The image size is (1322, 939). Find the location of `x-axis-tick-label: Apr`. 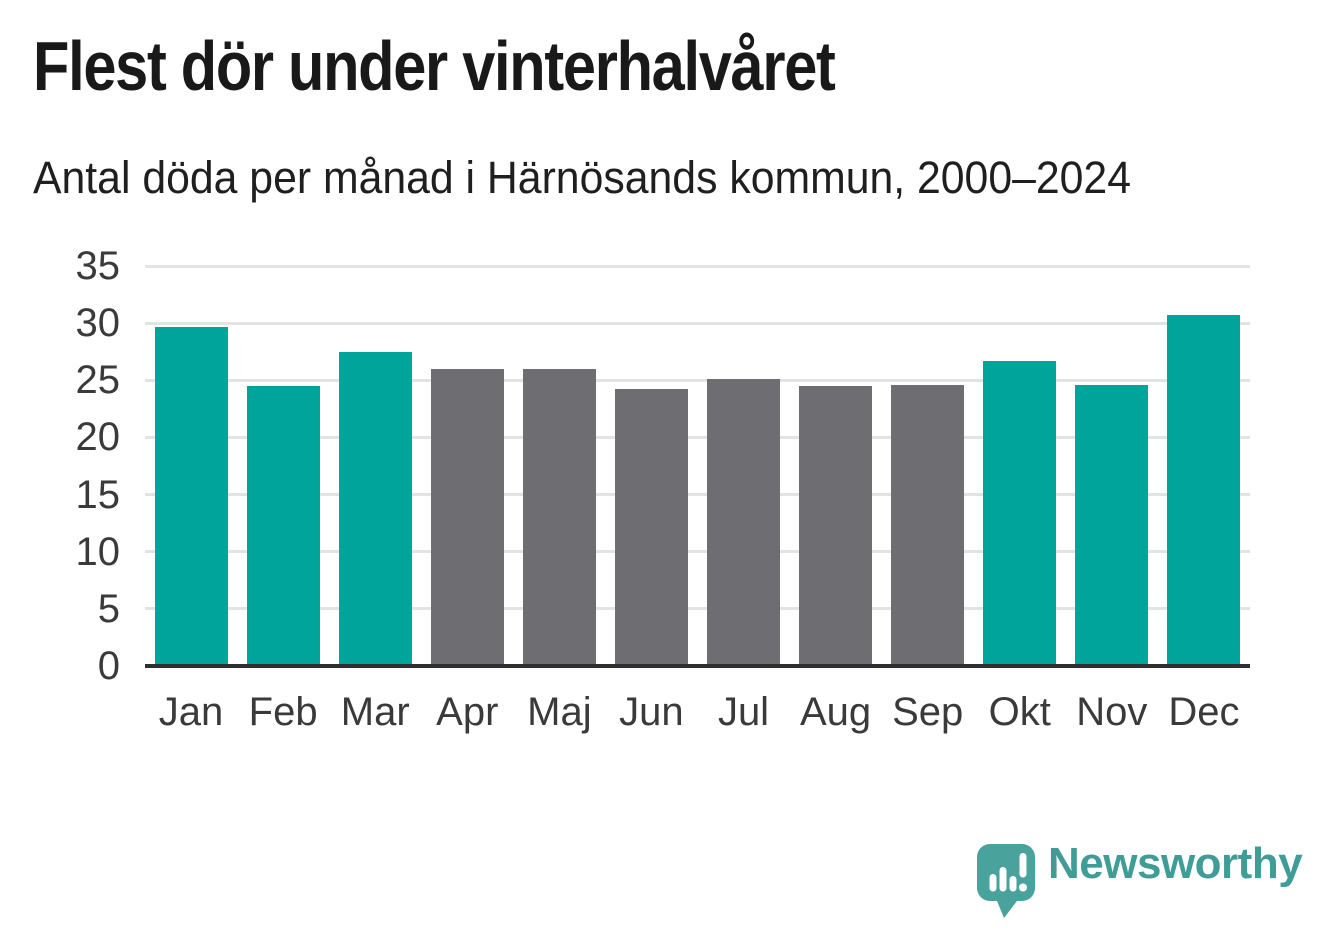

x-axis-tick-label: Apr is located at coordinates (467, 712).